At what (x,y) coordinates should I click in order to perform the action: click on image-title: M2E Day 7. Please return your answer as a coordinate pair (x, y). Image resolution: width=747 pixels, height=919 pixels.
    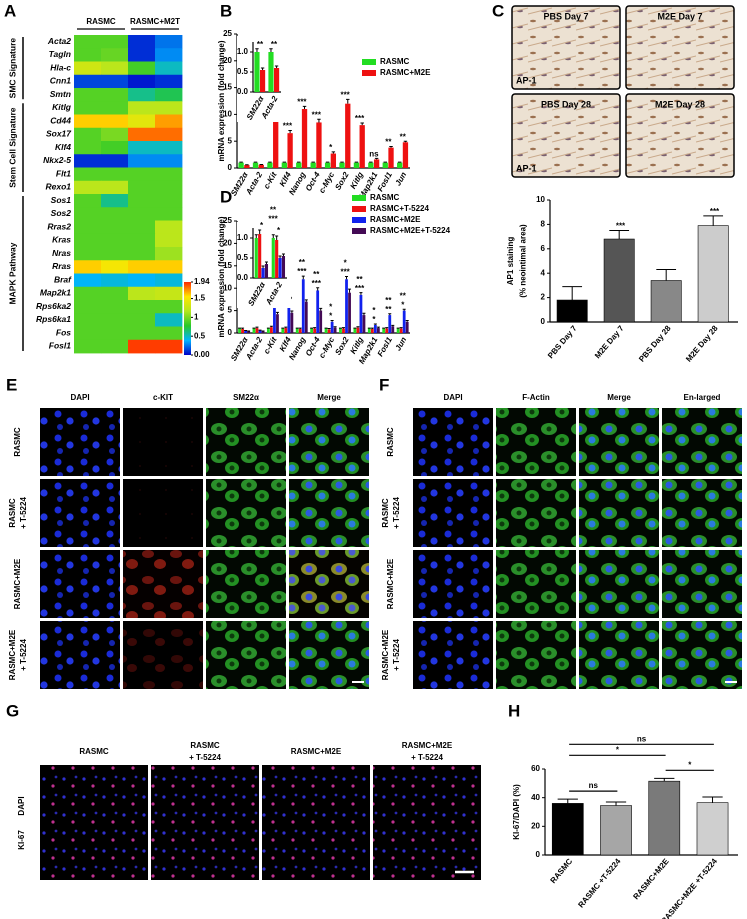
    Looking at the image, I should click on (679, 16).